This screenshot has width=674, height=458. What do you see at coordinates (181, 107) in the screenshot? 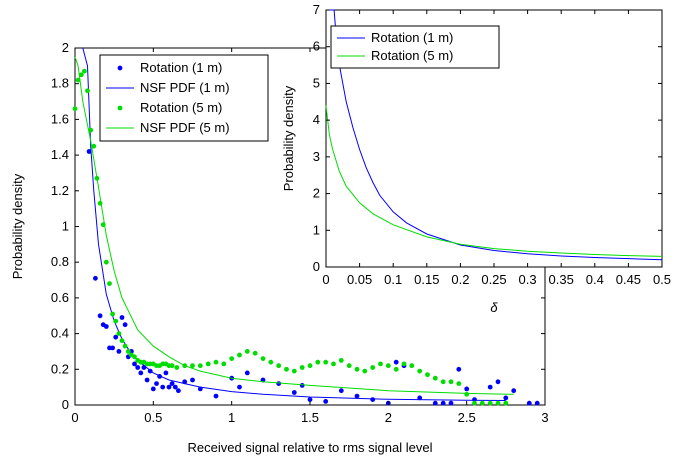
I see `main-legend-label-2: Rotation (5 m)` at bounding box center [181, 107].